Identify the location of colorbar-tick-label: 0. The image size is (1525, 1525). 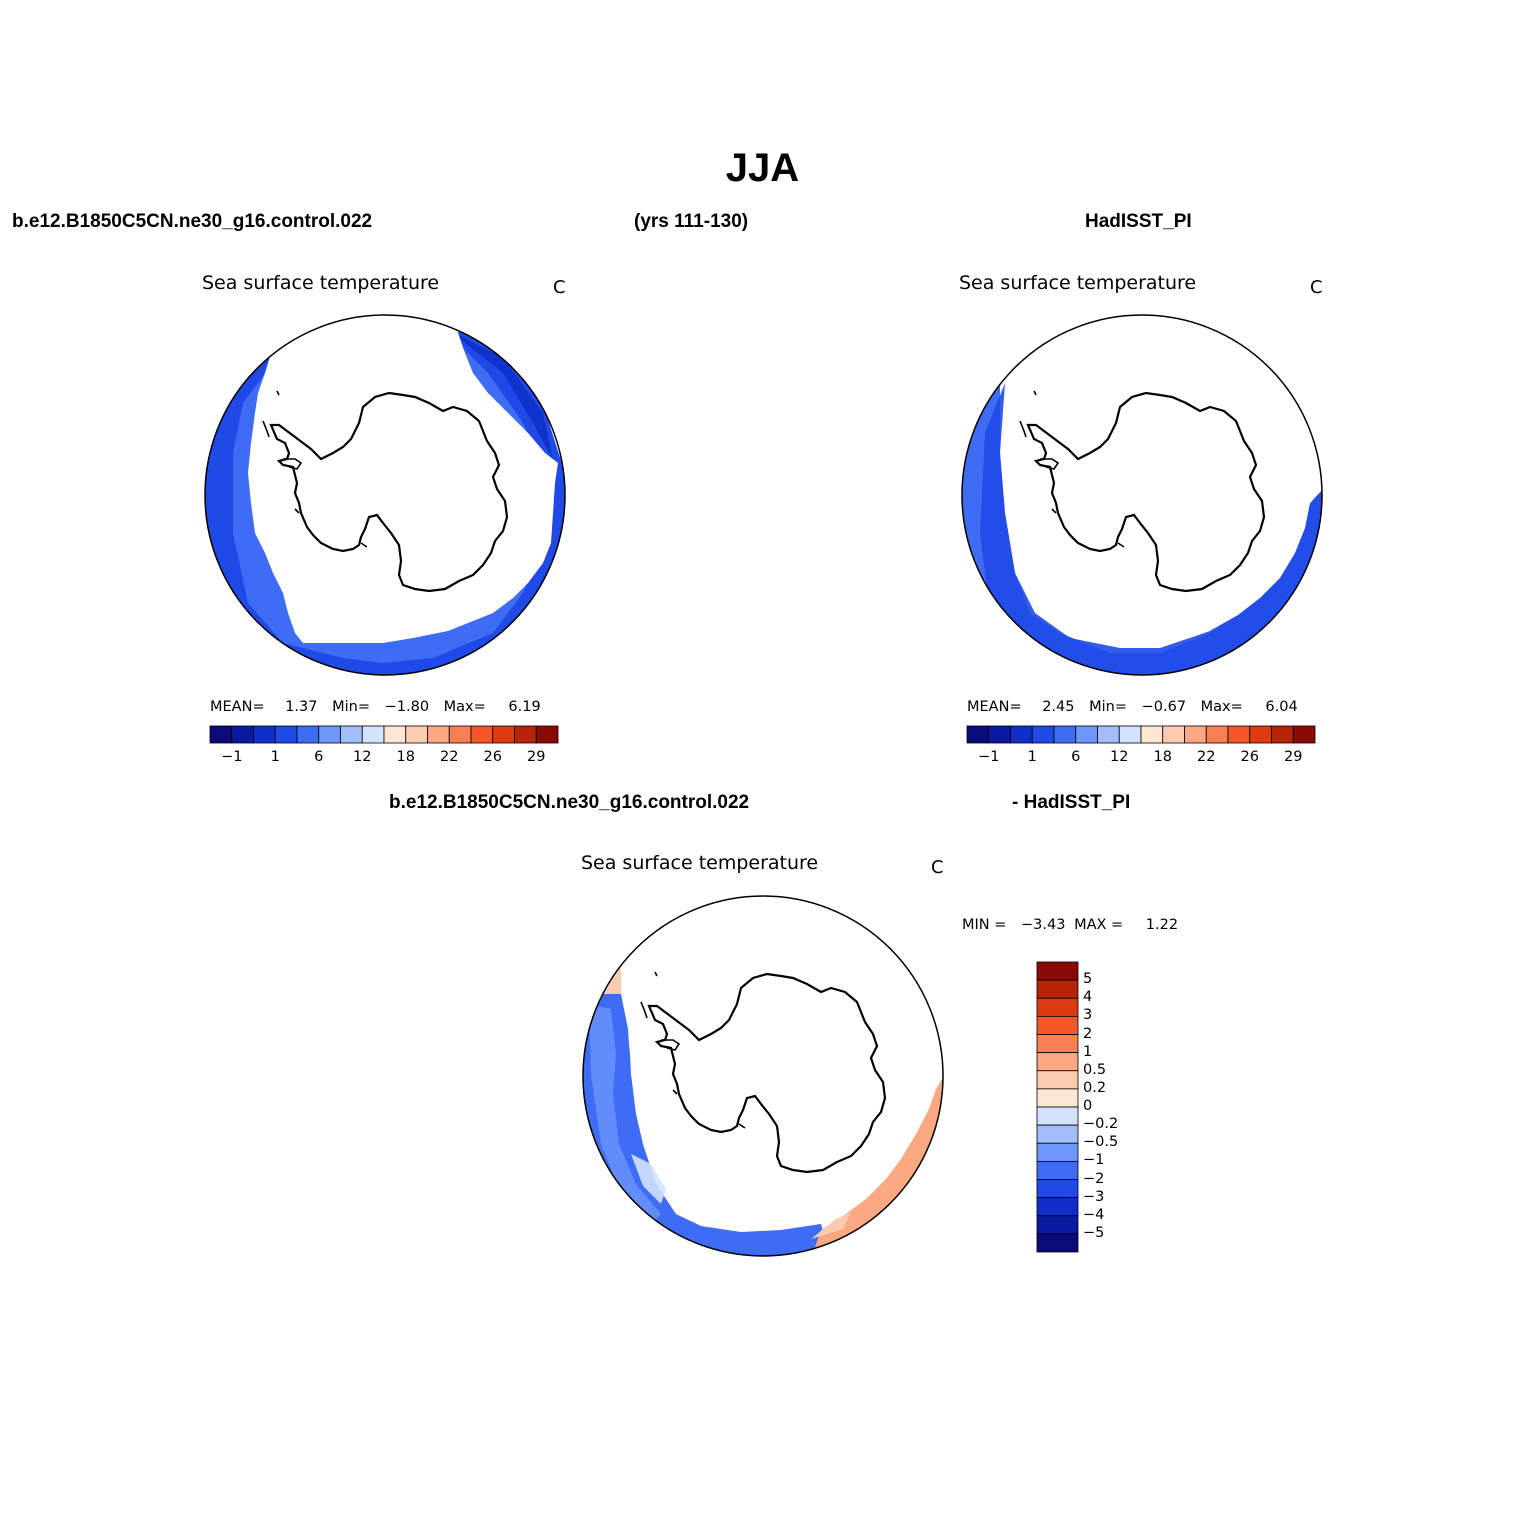
(1088, 1106).